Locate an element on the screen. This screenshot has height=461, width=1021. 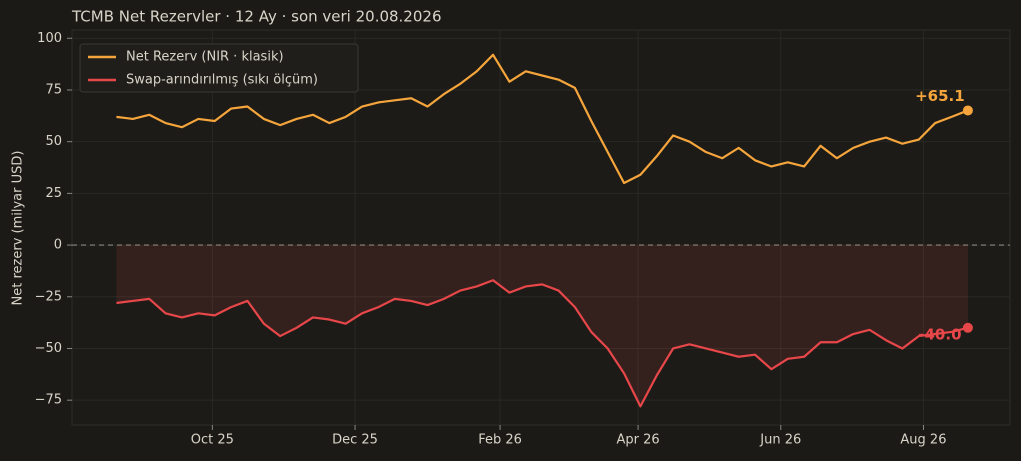
legend-box is located at coordinates (219, 68).